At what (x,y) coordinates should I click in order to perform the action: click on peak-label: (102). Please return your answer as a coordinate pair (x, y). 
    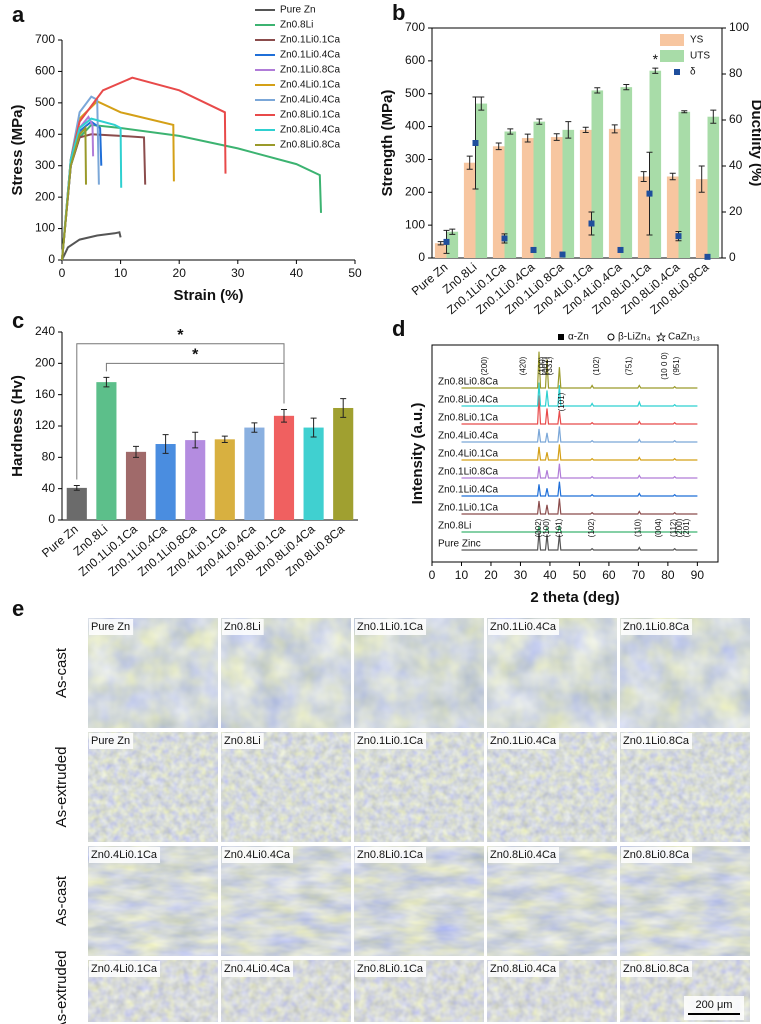
    Looking at the image, I should click on (596, 365).